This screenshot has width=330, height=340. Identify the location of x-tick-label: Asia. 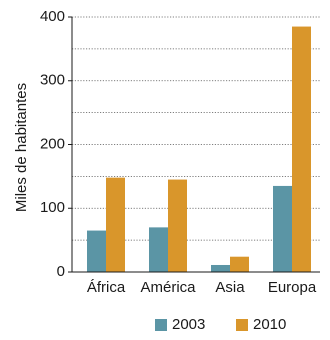
(230, 287).